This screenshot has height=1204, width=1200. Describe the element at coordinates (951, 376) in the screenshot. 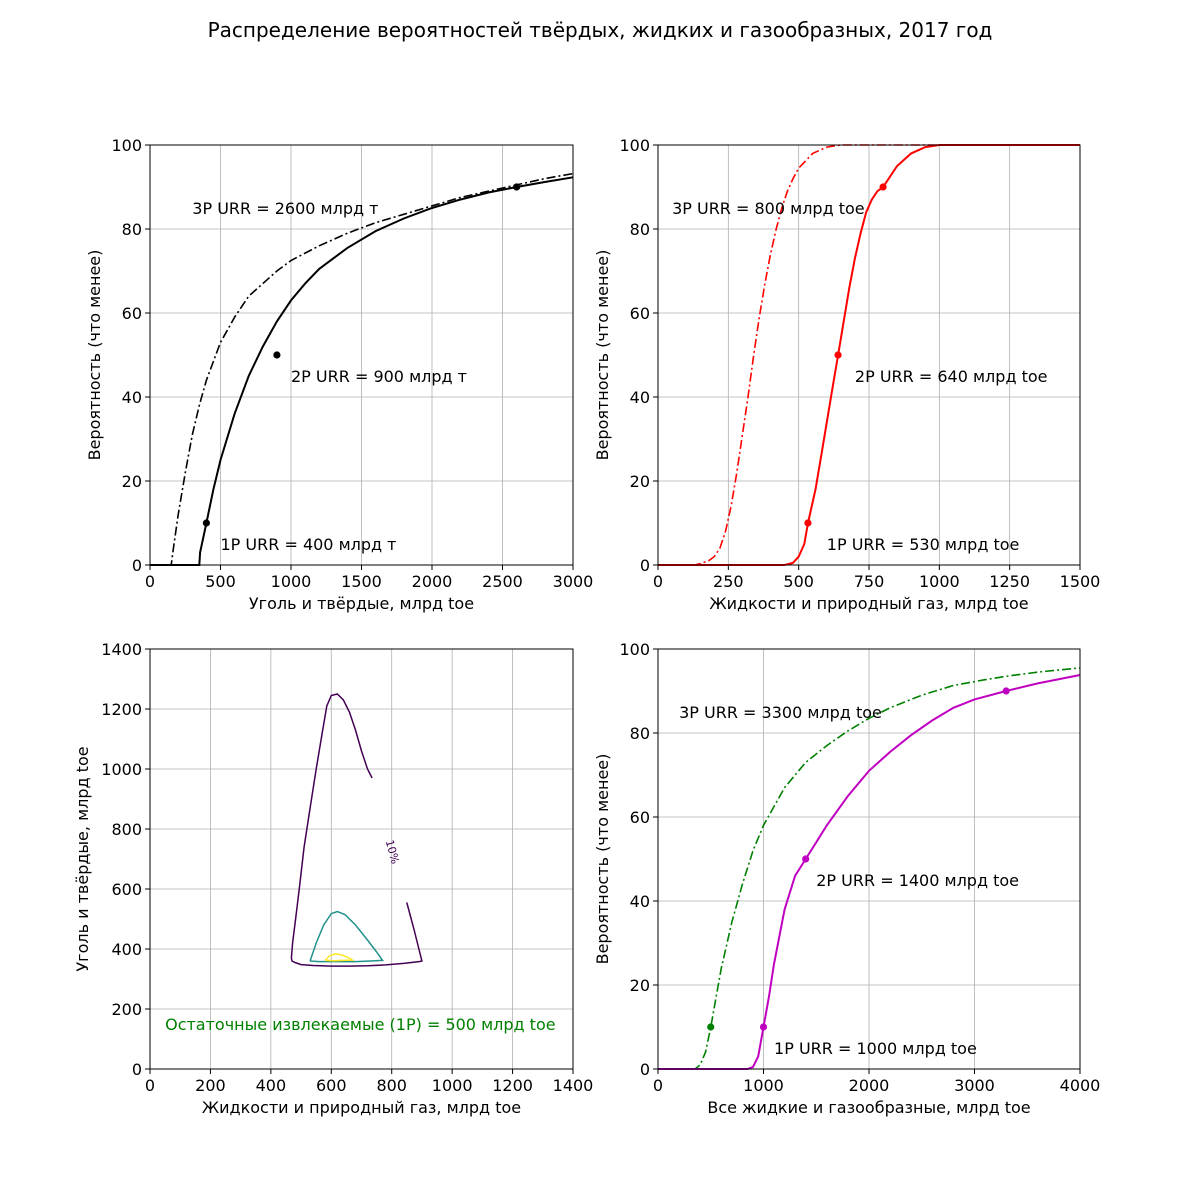

I see `annotation-label: 2P URR = 640 млрд toe` at that location.